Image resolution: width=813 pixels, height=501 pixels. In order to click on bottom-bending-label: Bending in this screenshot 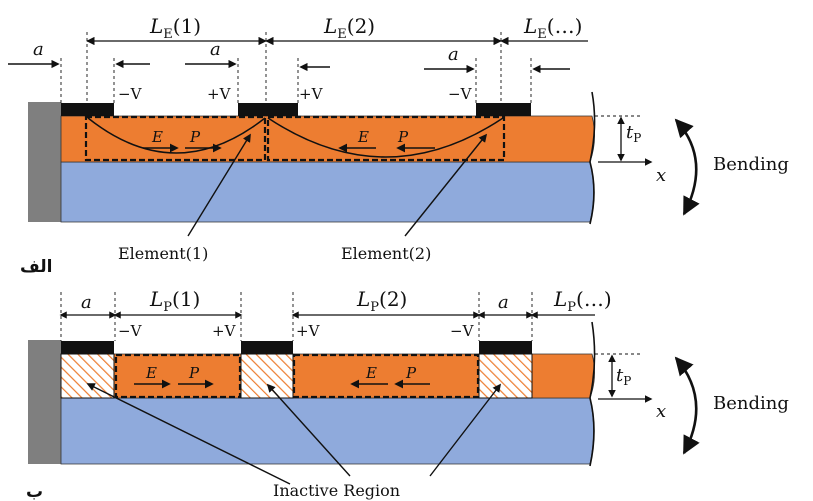, I will do `click(751, 403)`.